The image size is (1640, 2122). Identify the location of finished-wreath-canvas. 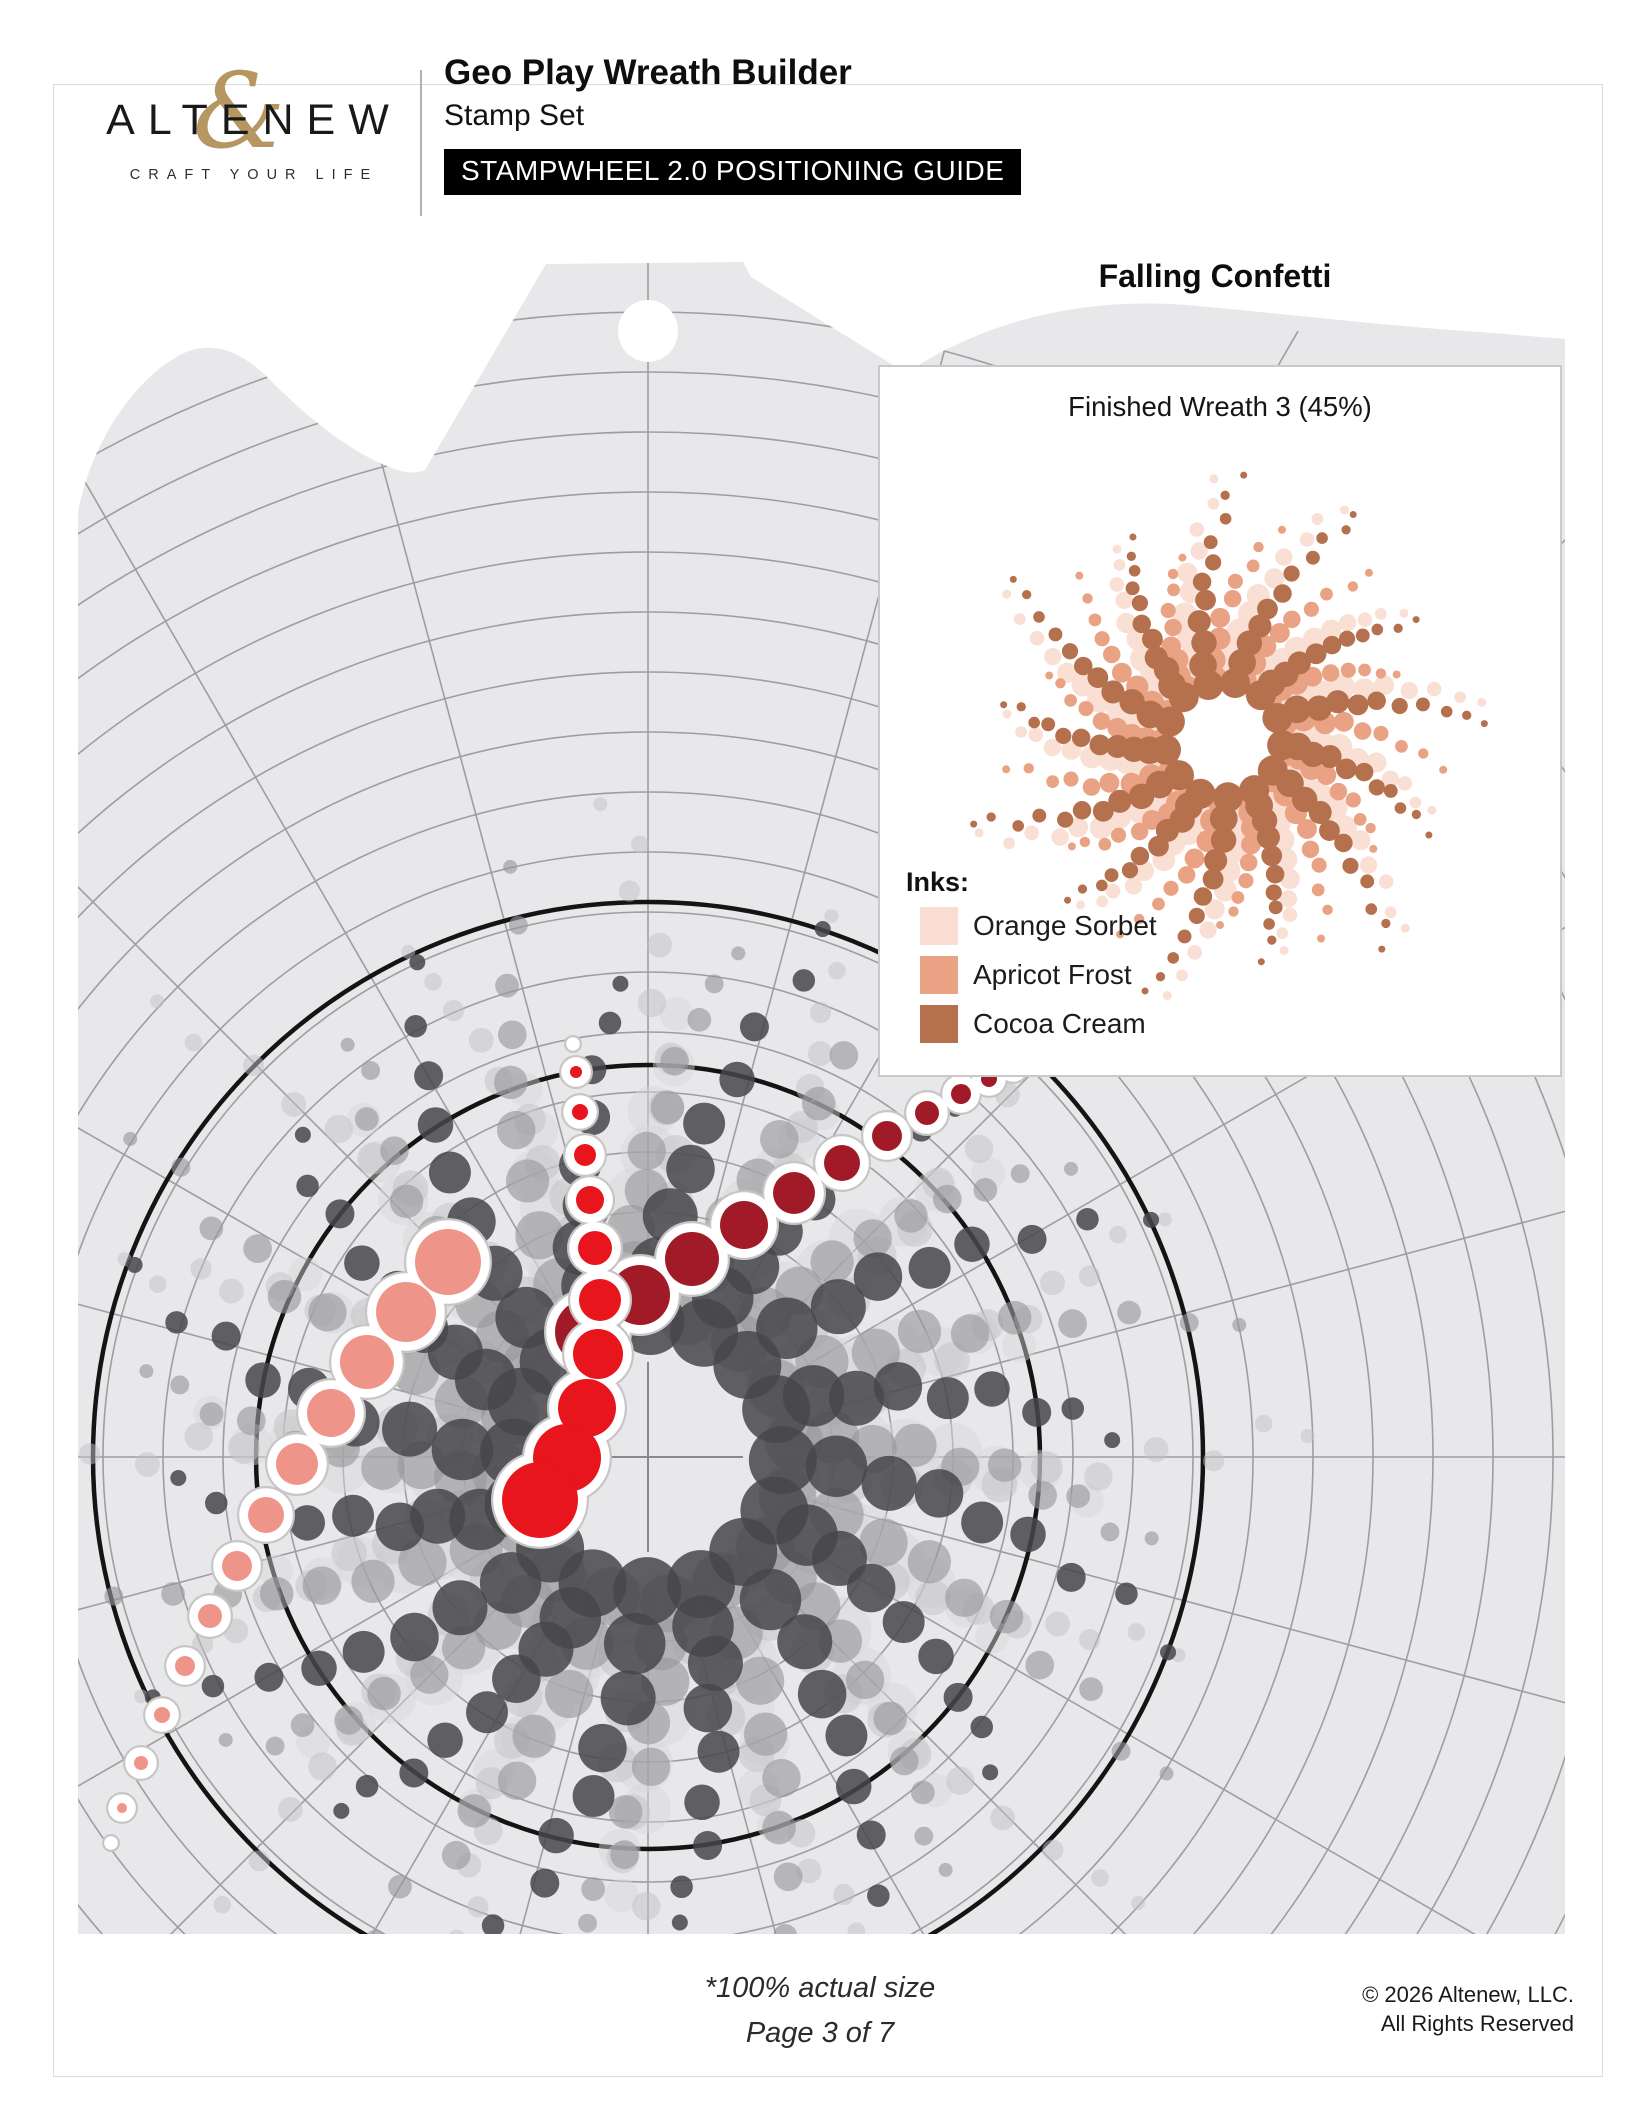
(1229, 735).